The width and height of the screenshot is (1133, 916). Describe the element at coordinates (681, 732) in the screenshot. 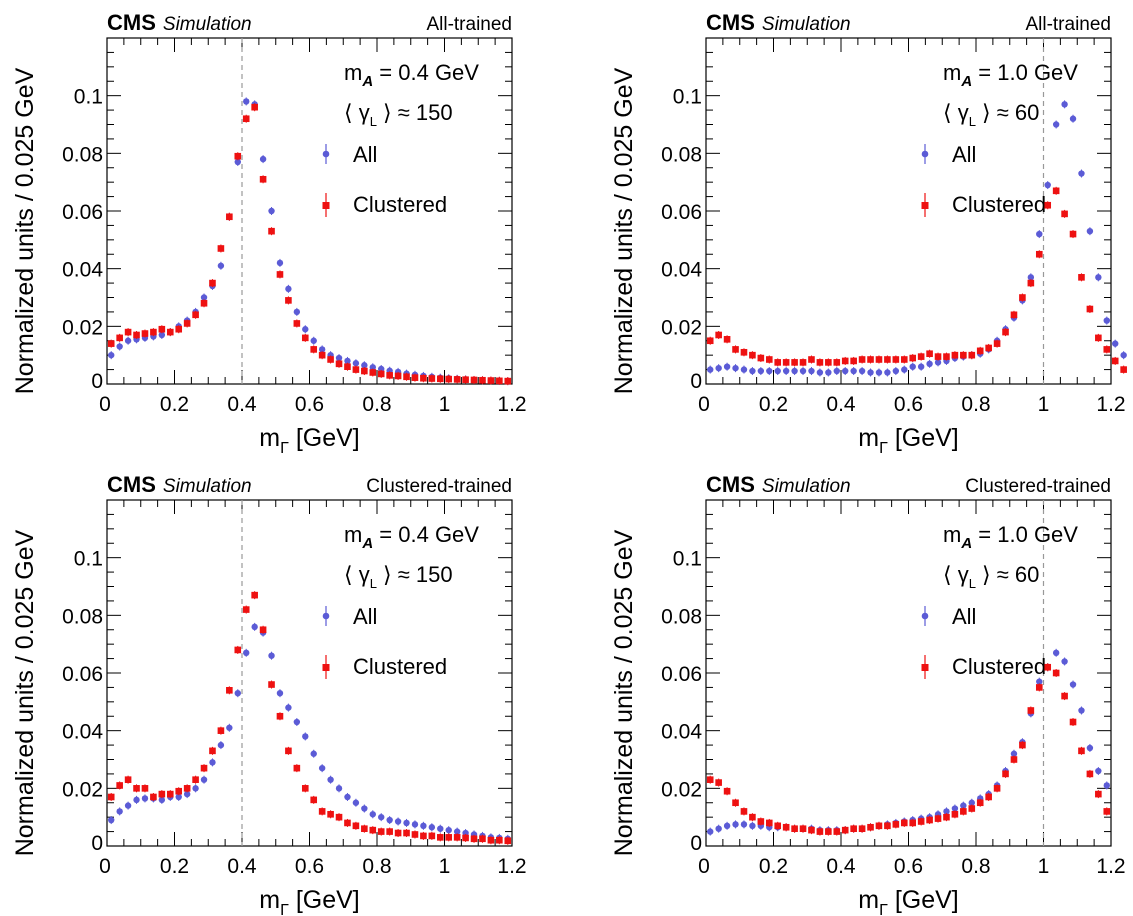

I see `y-tick-label: 0.04` at that location.